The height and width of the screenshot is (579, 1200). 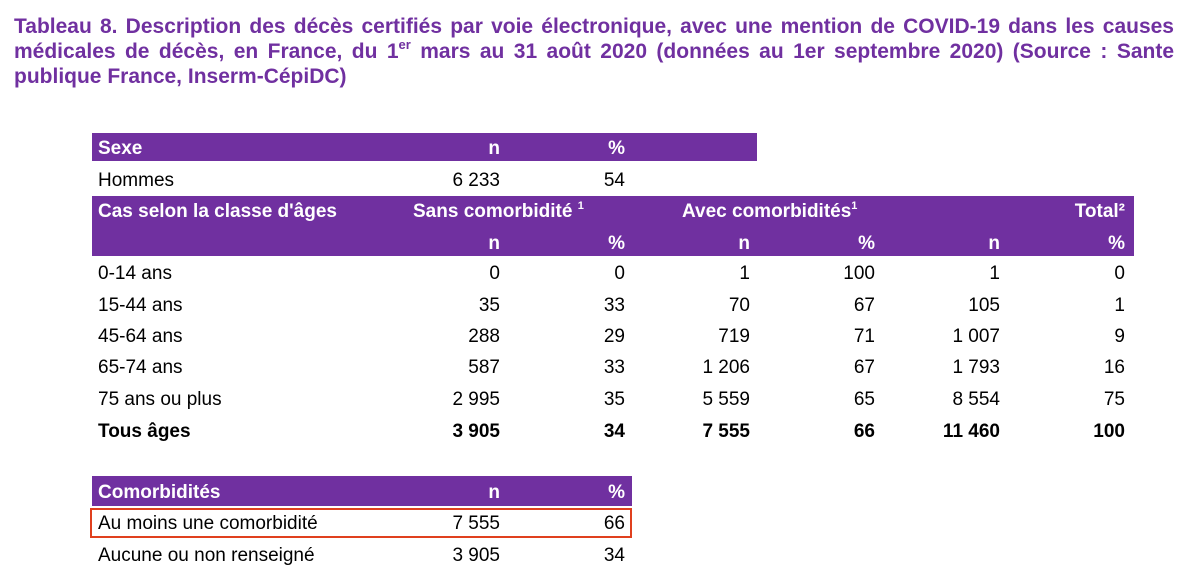 What do you see at coordinates (744, 243) in the screenshot?
I see `age-header-avec-n: n` at bounding box center [744, 243].